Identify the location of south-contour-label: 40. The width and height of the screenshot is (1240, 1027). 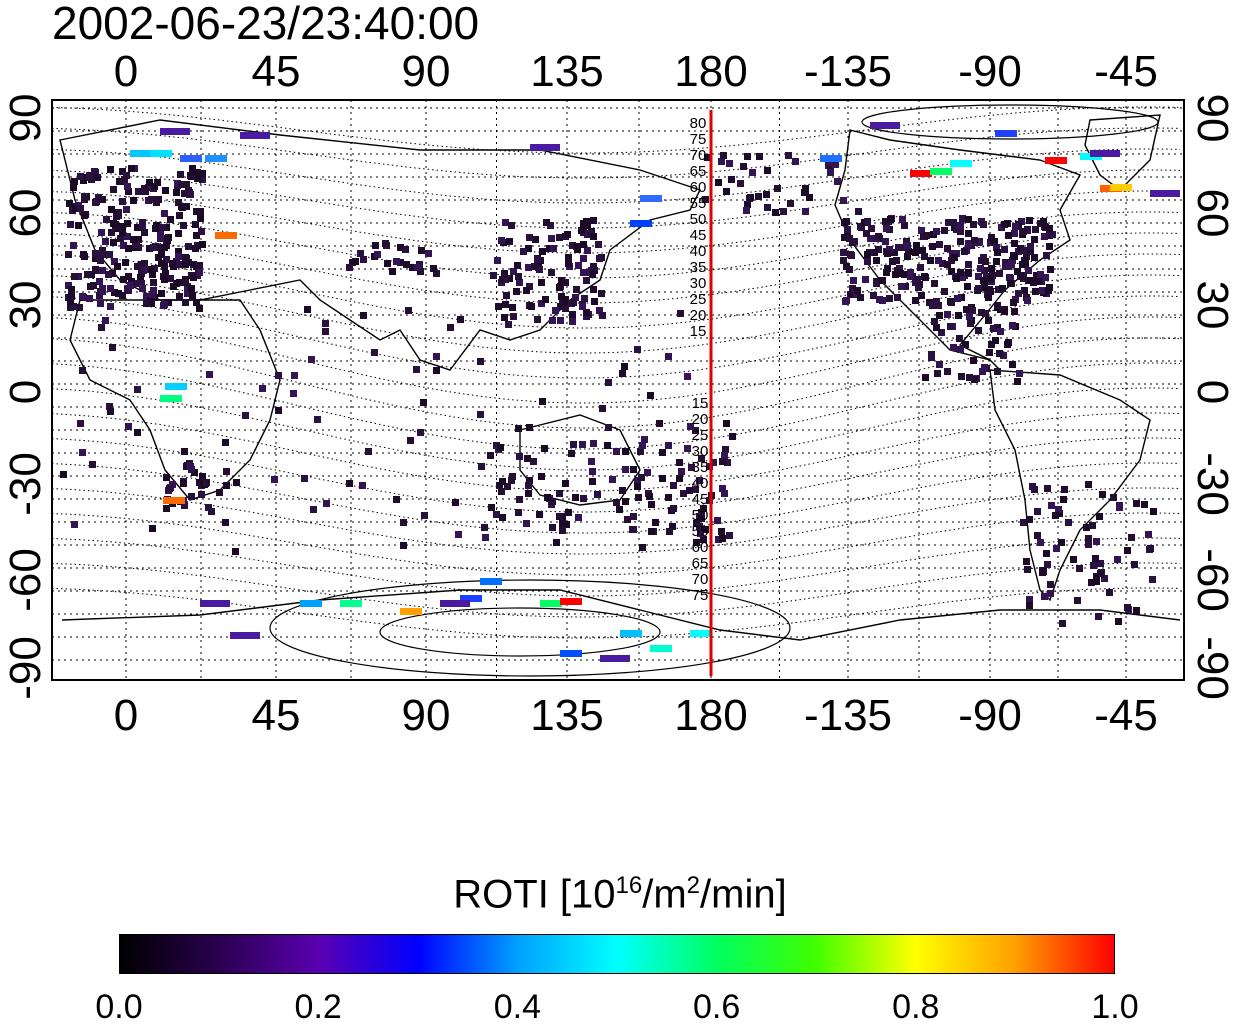
(700, 483).